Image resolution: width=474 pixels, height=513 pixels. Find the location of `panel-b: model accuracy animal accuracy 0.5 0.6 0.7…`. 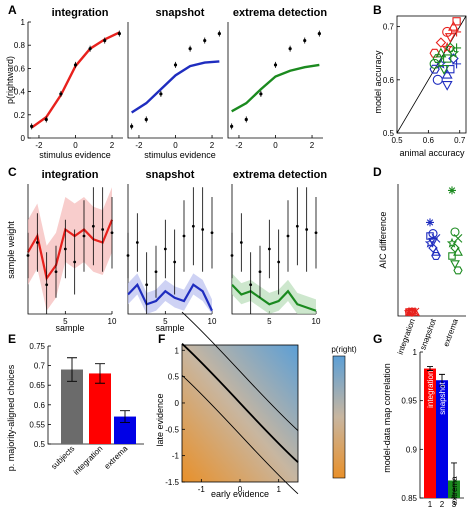

panel-b: model accuracy animal accuracy 0.5 0.6 0.7… is located at coordinates (420, 86).